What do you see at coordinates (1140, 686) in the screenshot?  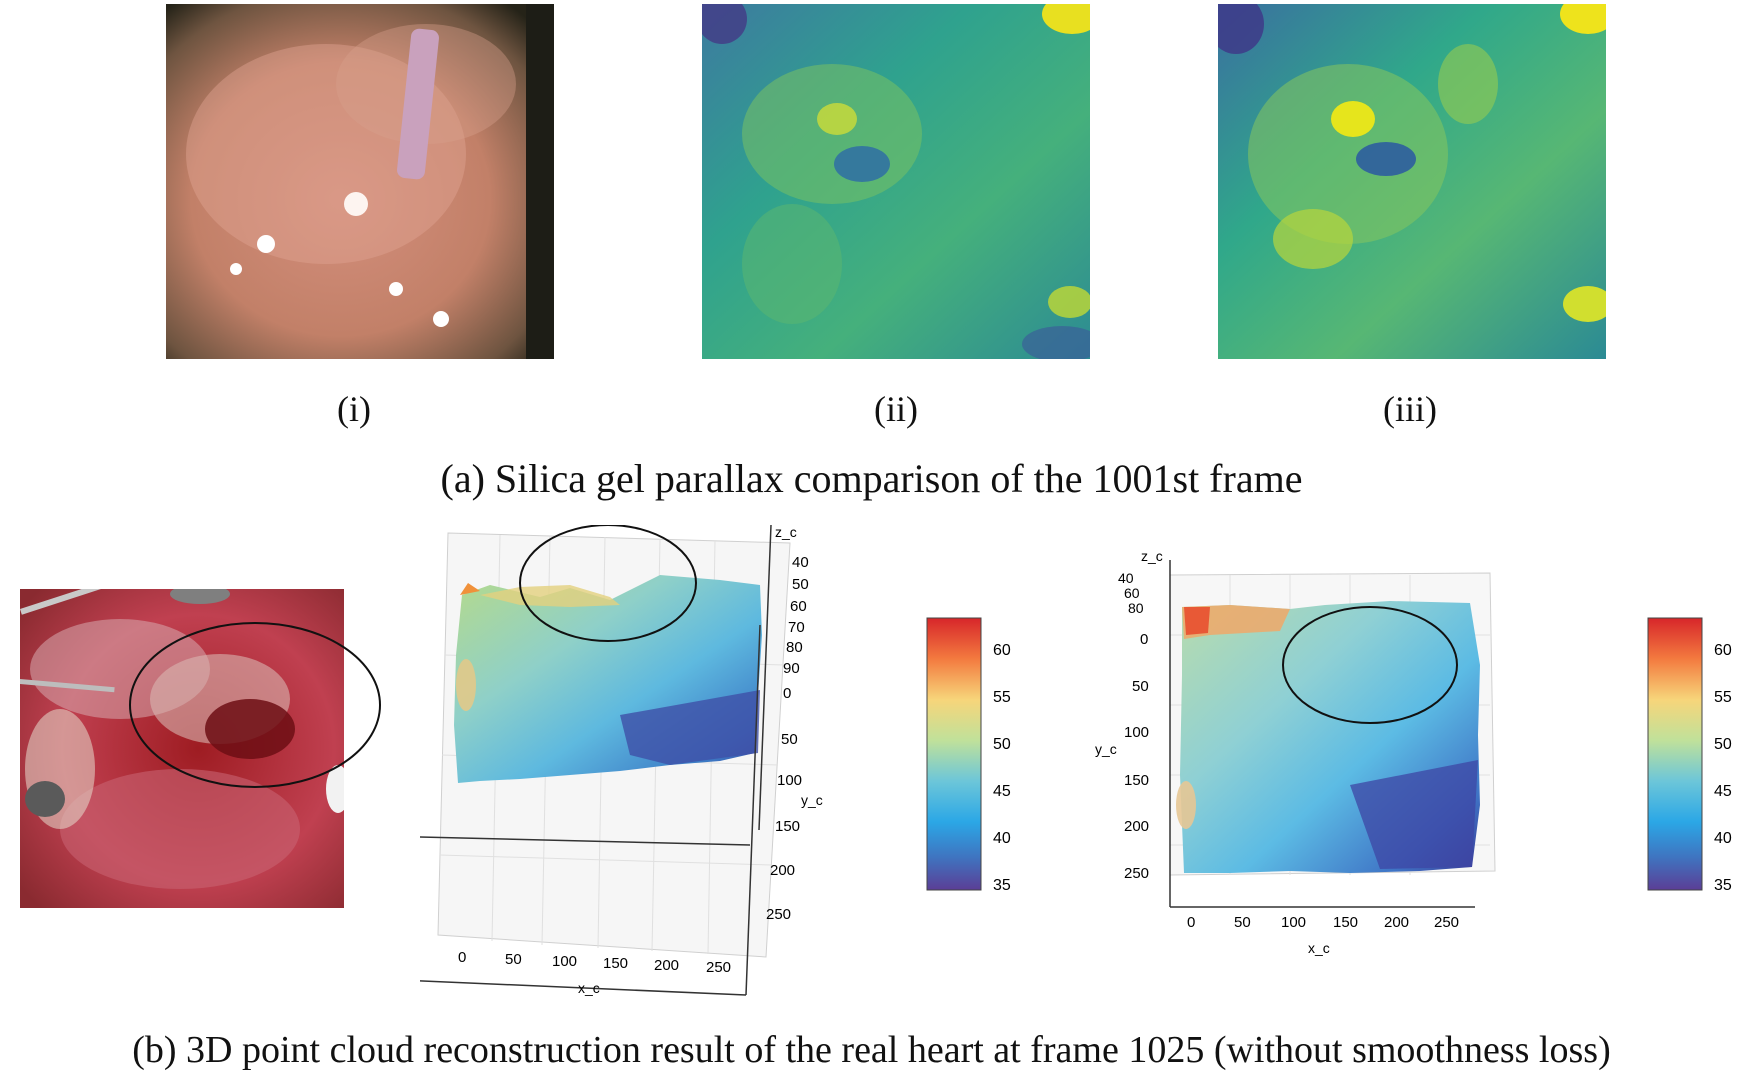 I see `right-y-tick-1: 50` at bounding box center [1140, 686].